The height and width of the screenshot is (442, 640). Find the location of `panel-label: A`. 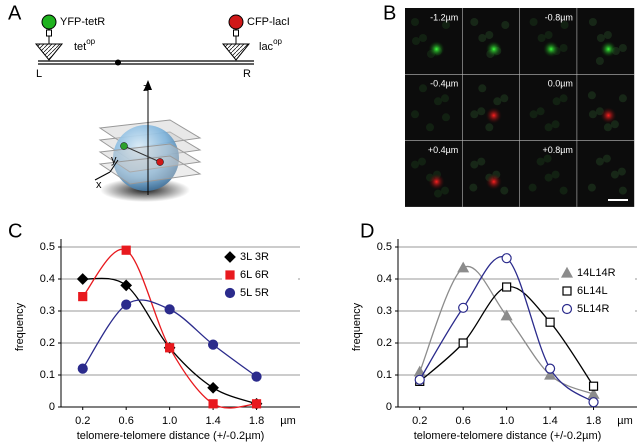

panel-label: A is located at coordinates (15, 13).